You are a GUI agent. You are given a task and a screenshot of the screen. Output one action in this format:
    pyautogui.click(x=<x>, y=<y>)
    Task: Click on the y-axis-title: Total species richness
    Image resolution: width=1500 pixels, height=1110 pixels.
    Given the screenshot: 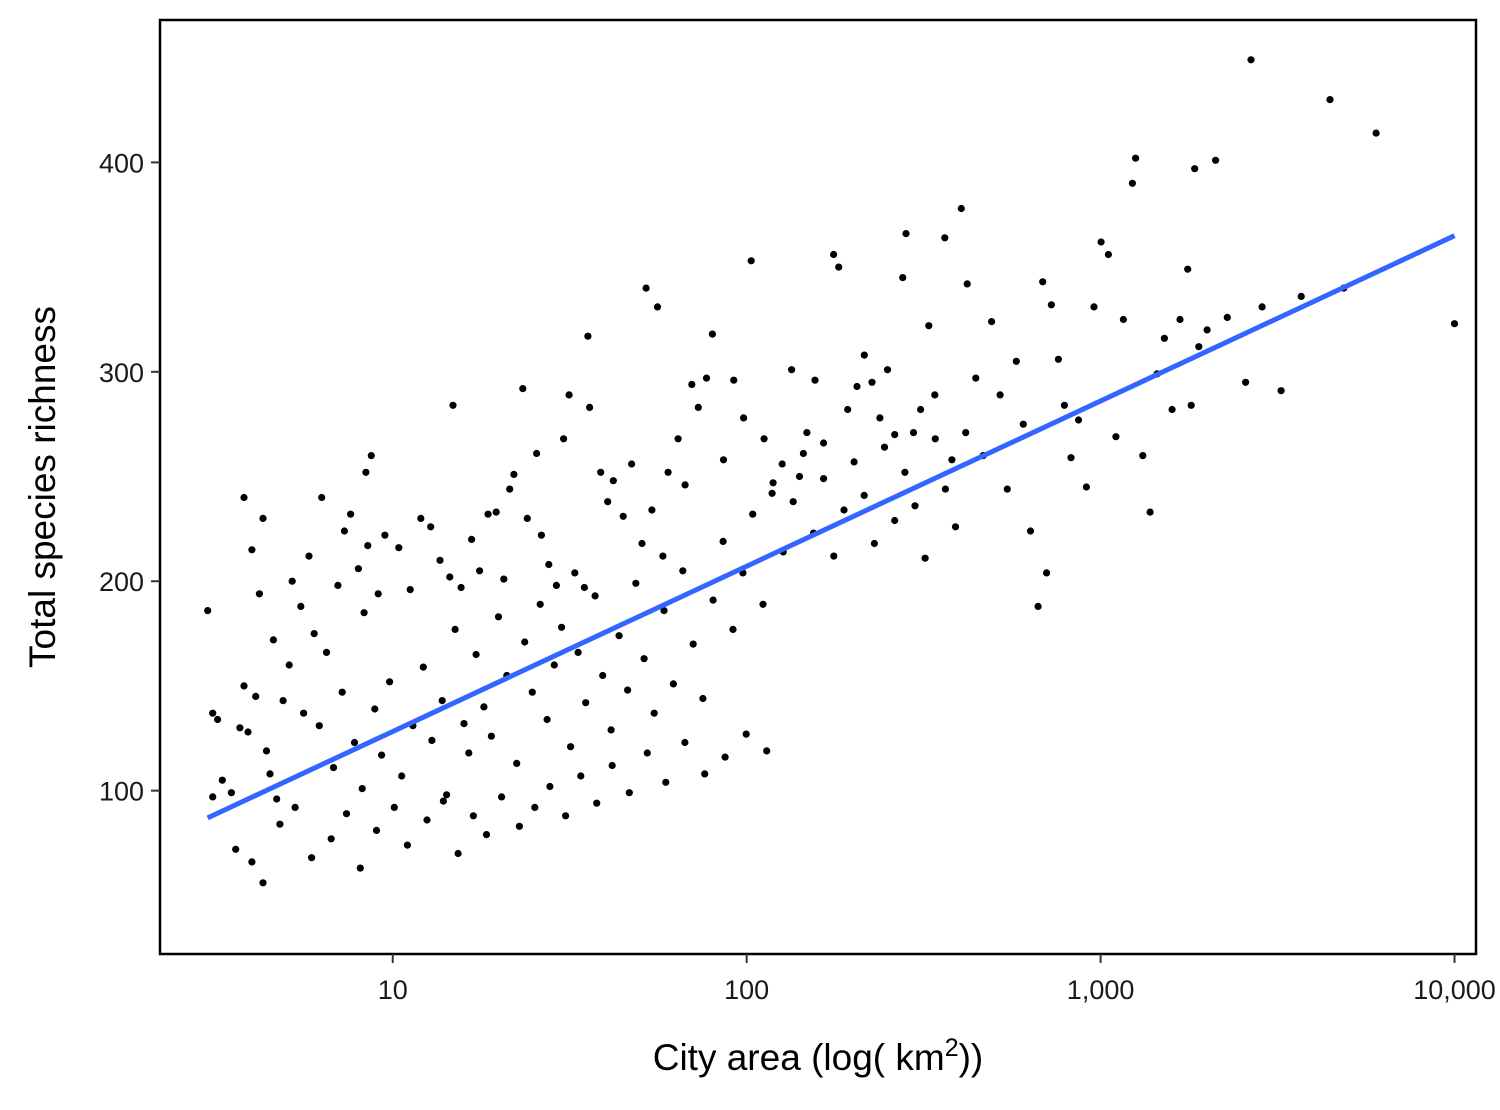 What is the action you would take?
    pyautogui.click(x=42, y=487)
    